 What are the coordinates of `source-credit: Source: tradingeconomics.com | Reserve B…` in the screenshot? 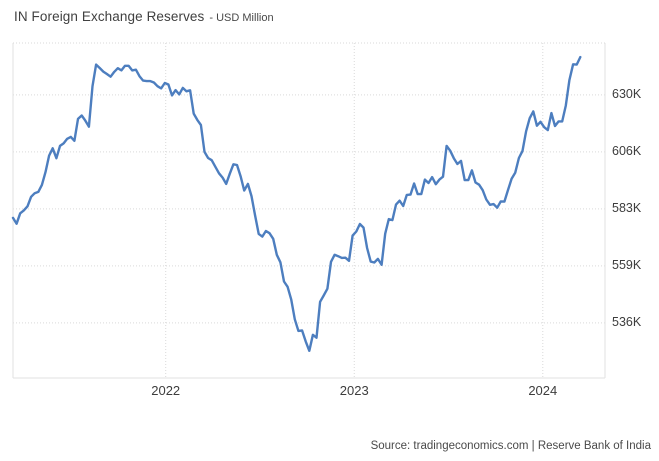 It's located at (510, 446).